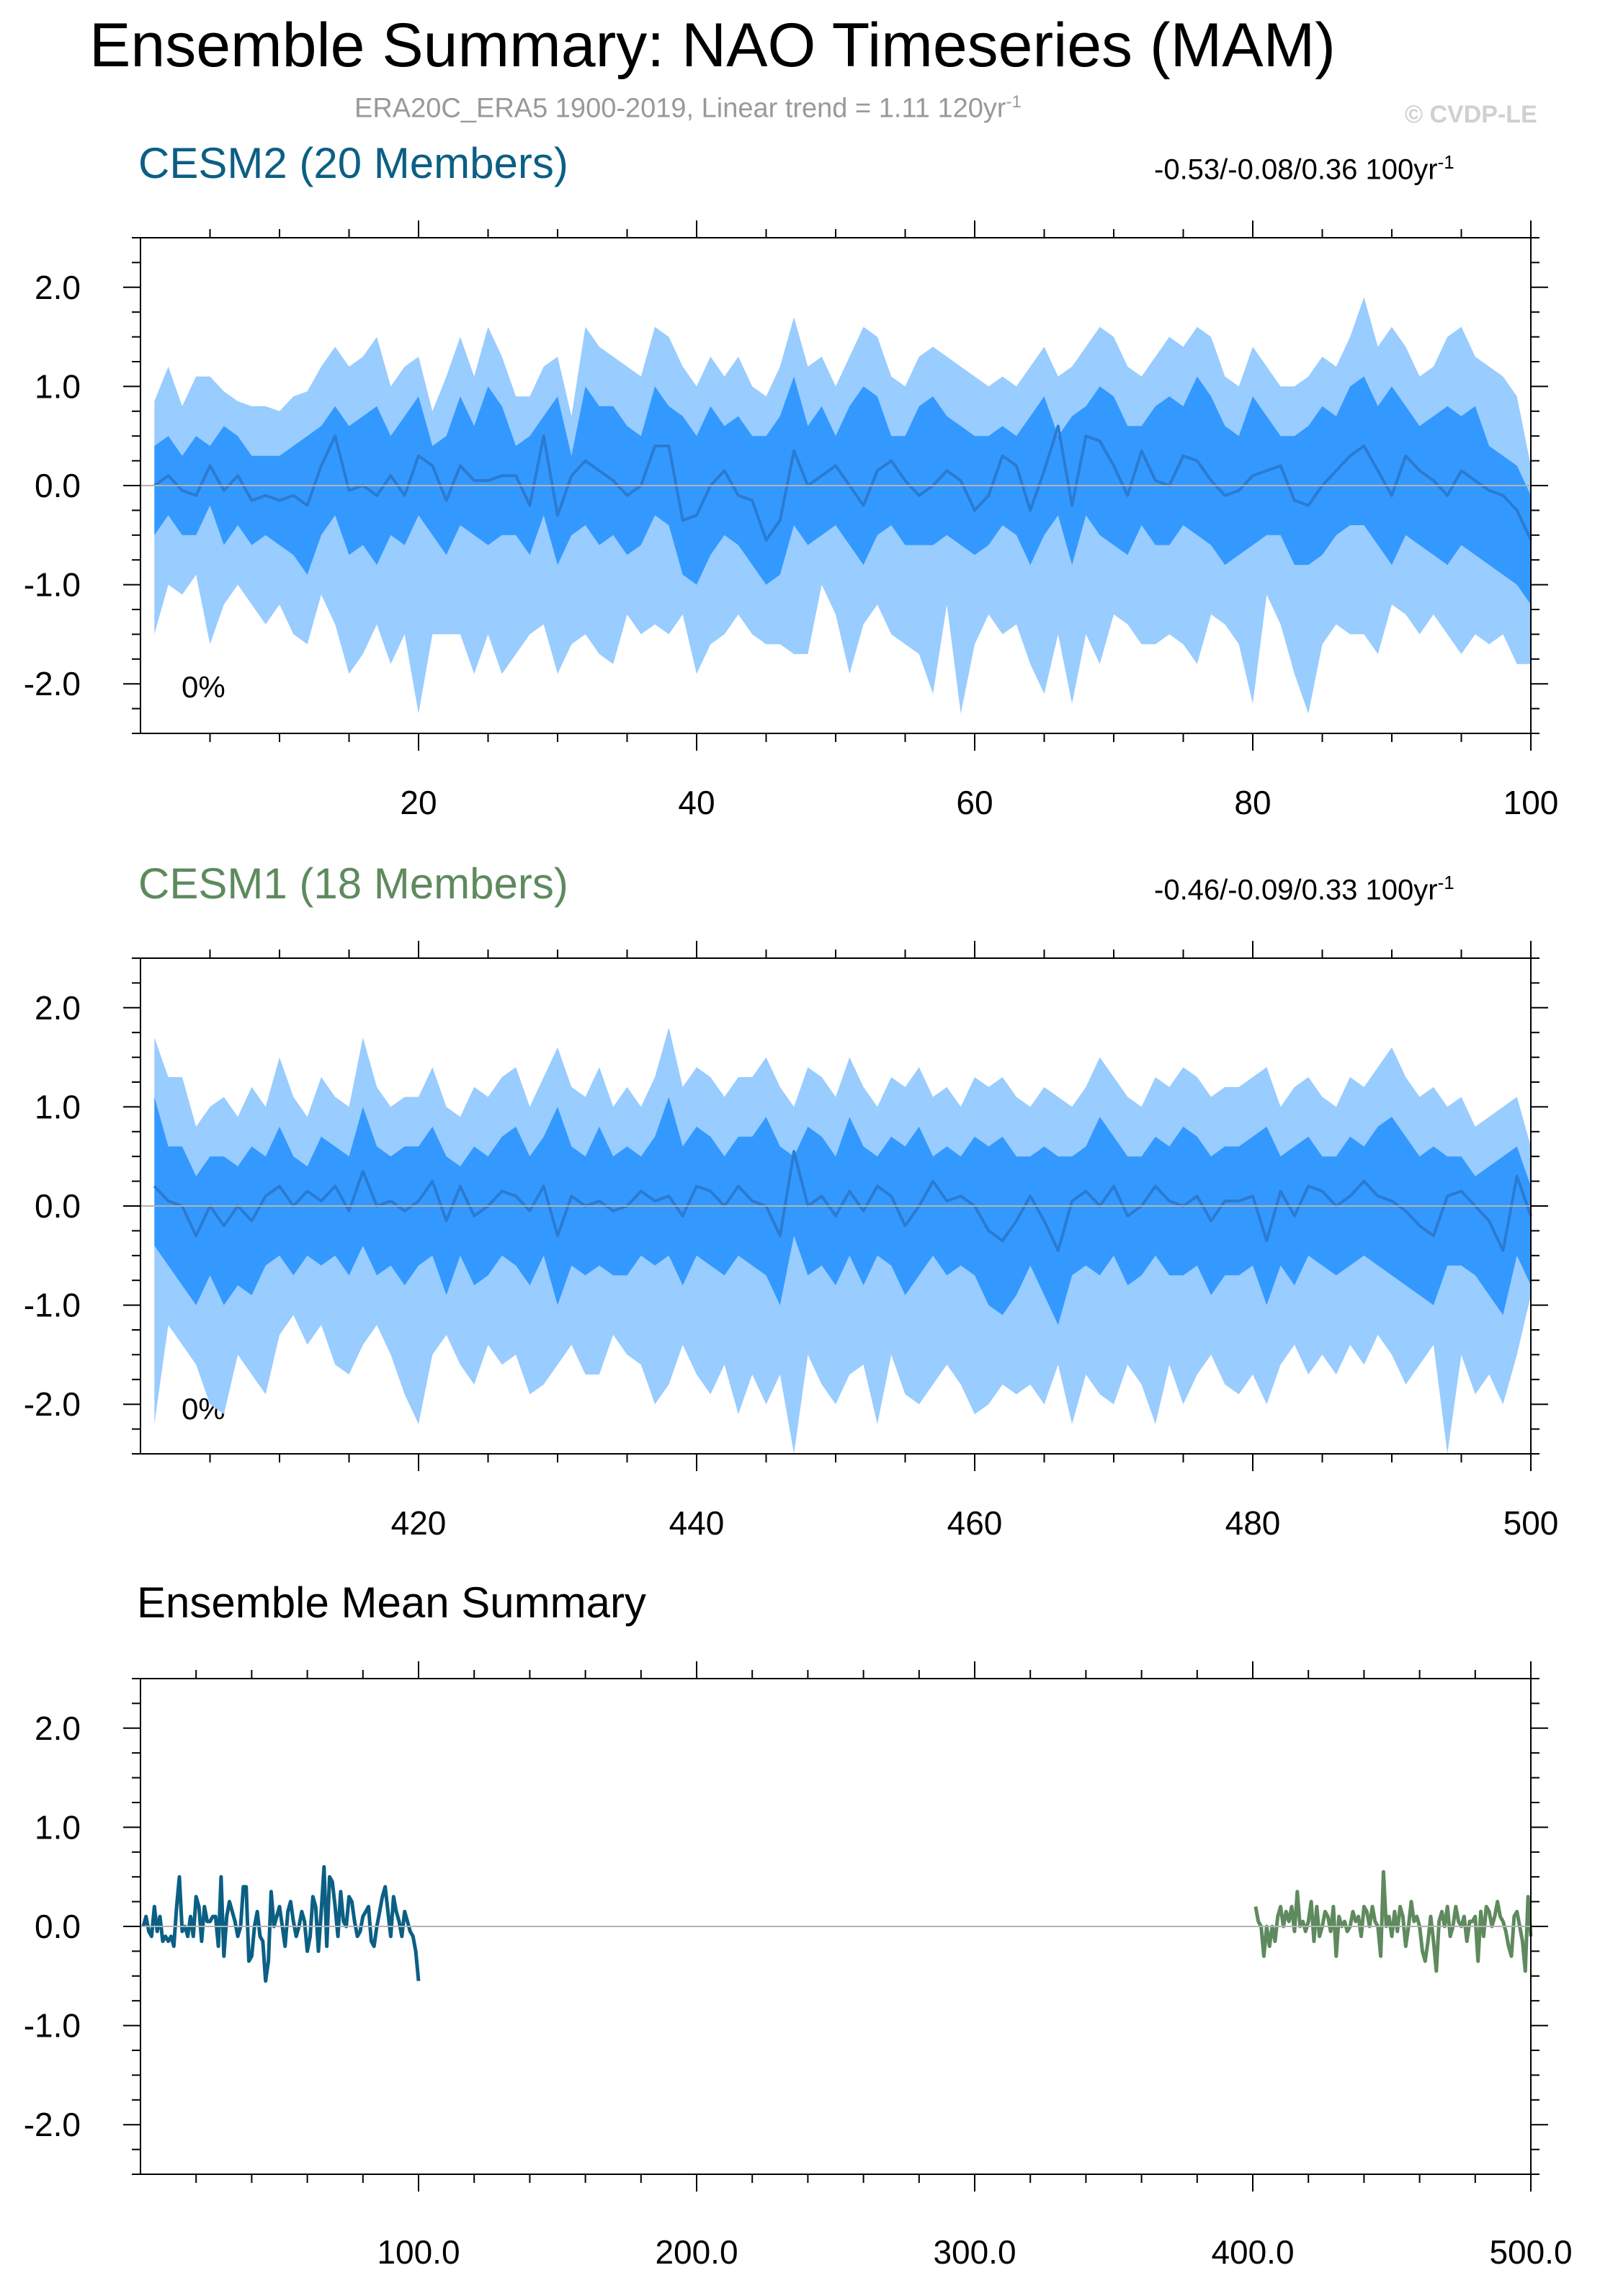 This screenshot has width=1600, height=2296. What do you see at coordinates (1253, 2252) in the screenshot?
I see `panel3-xtick-label: 400.0` at bounding box center [1253, 2252].